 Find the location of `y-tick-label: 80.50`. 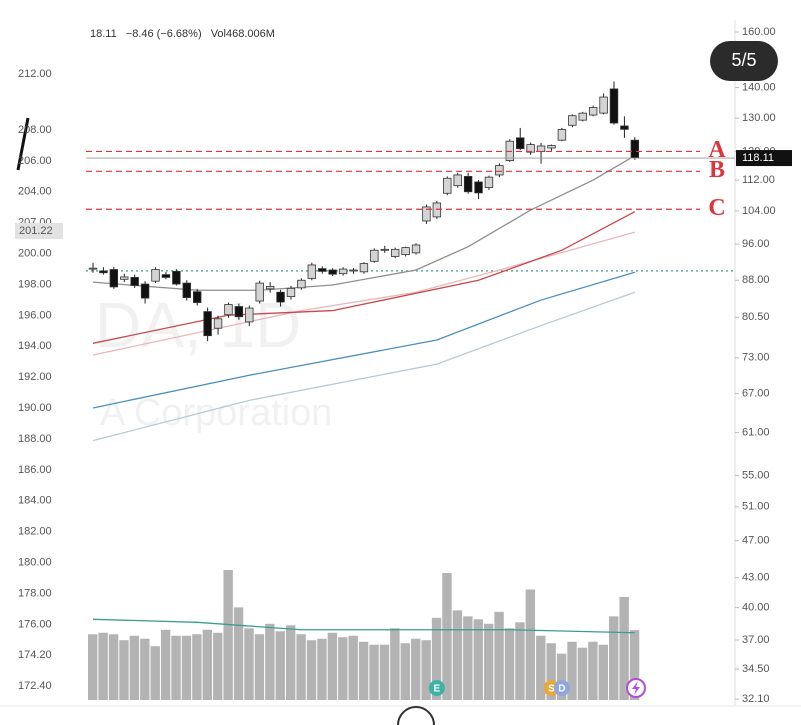

y-tick-label: 80.50 is located at coordinates (756, 317).